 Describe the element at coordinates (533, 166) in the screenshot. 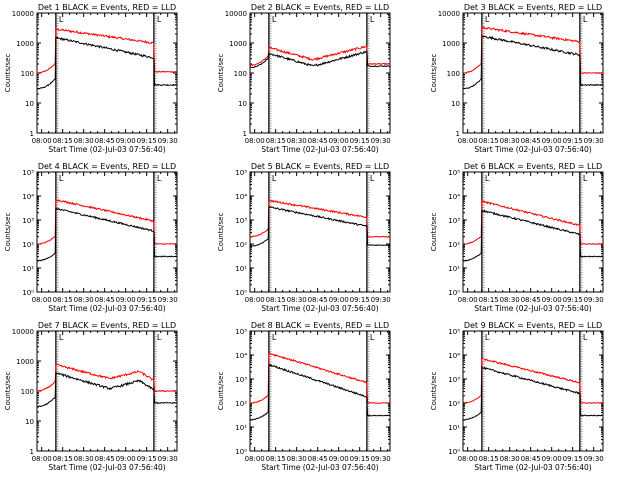

I see `plot-title: Det 6 BLACK = Events, RED = LLD` at that location.